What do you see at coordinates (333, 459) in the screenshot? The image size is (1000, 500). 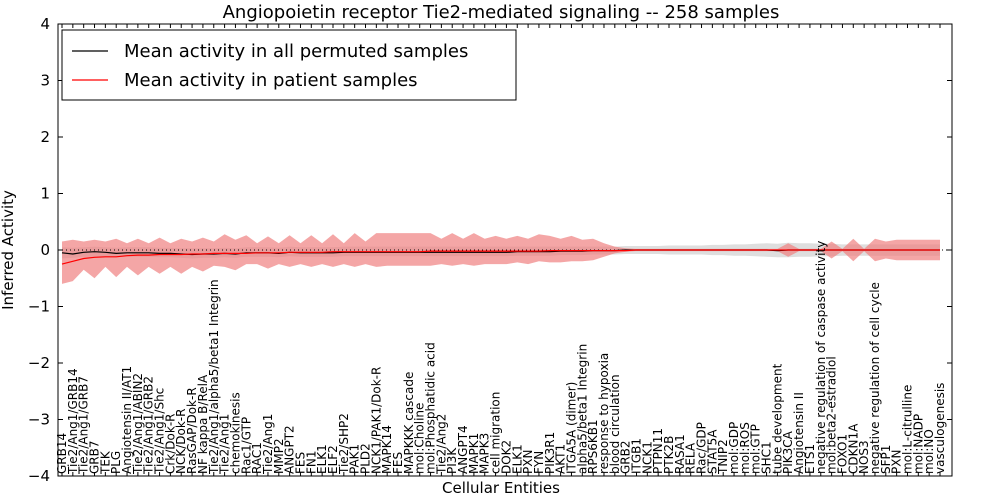 I see `x-tick-label: ELF2` at bounding box center [333, 459].